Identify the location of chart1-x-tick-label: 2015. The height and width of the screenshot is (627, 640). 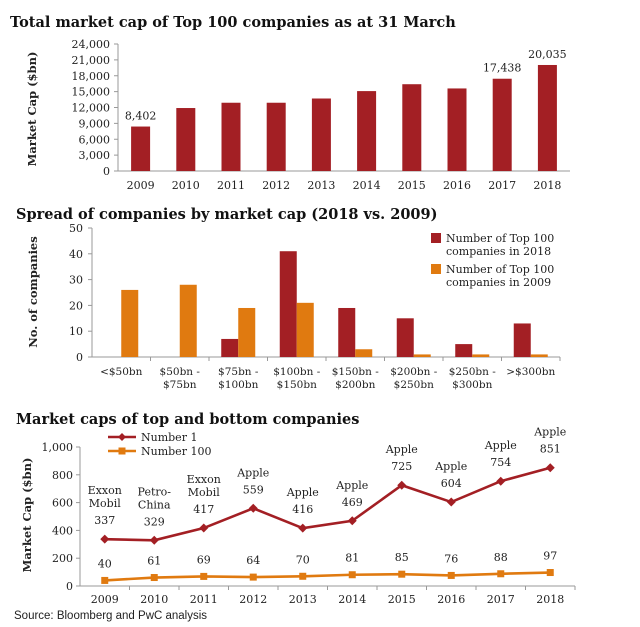
(412, 185).